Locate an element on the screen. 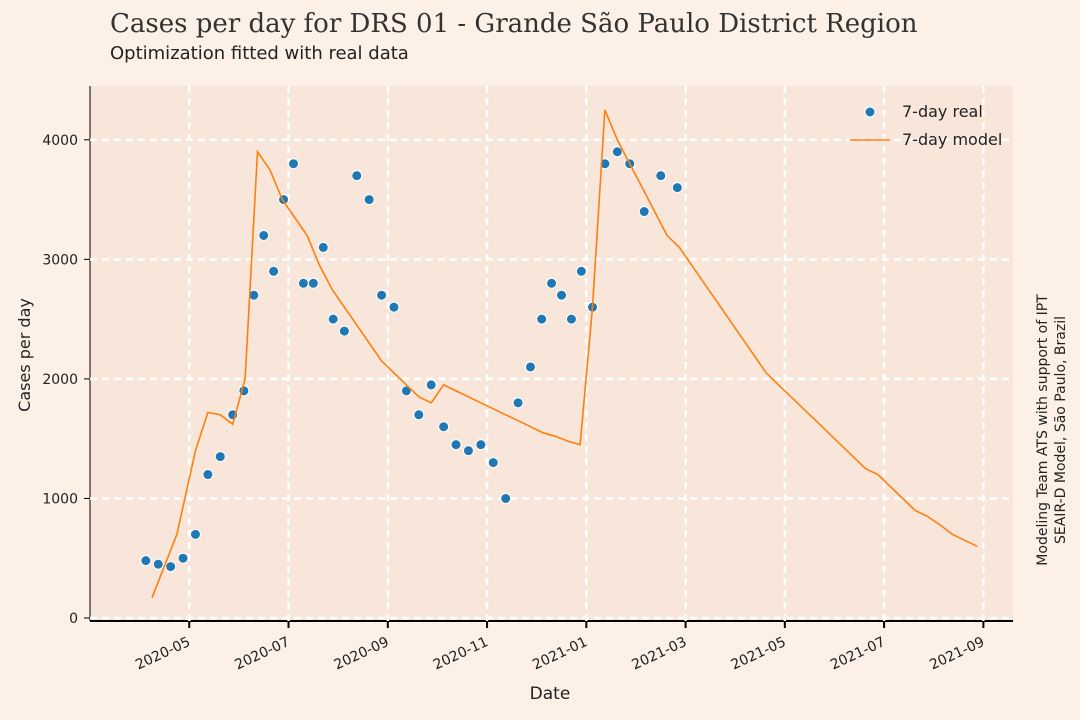 Image resolution: width=1080 pixels, height=720 pixels. x-tick-label: 2021-03 is located at coordinates (659, 653).